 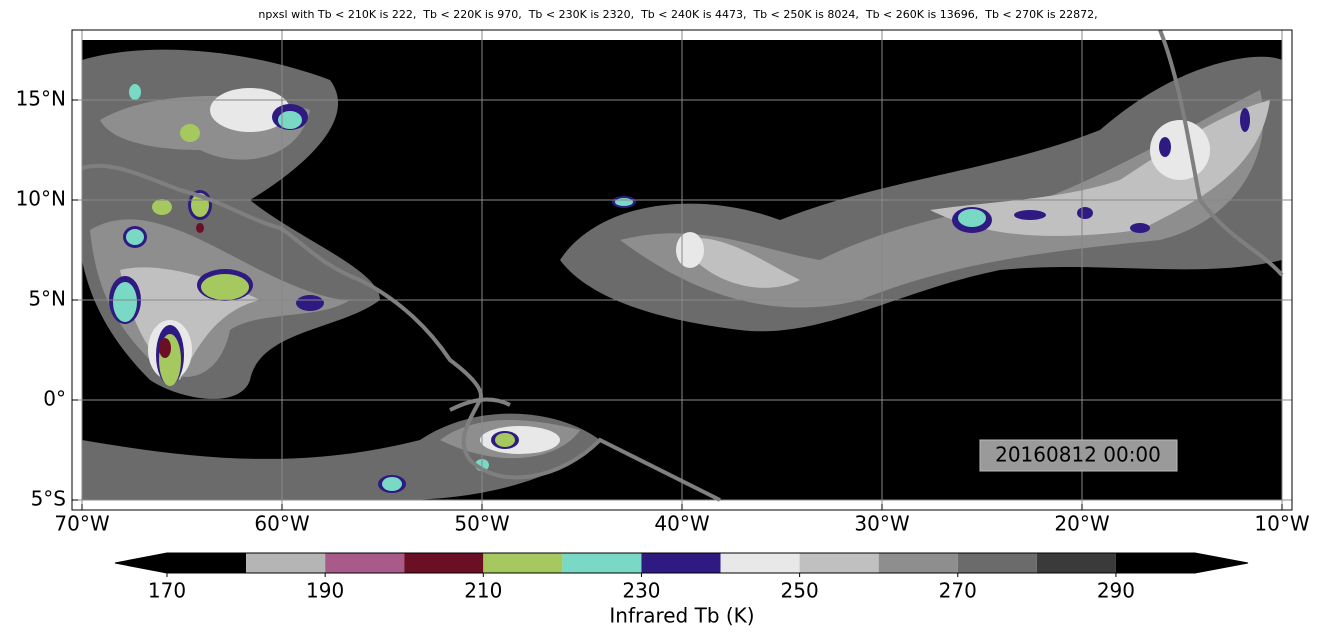 What do you see at coordinates (800, 591) in the screenshot?
I see `colorbar-tick-label: 250` at bounding box center [800, 591].